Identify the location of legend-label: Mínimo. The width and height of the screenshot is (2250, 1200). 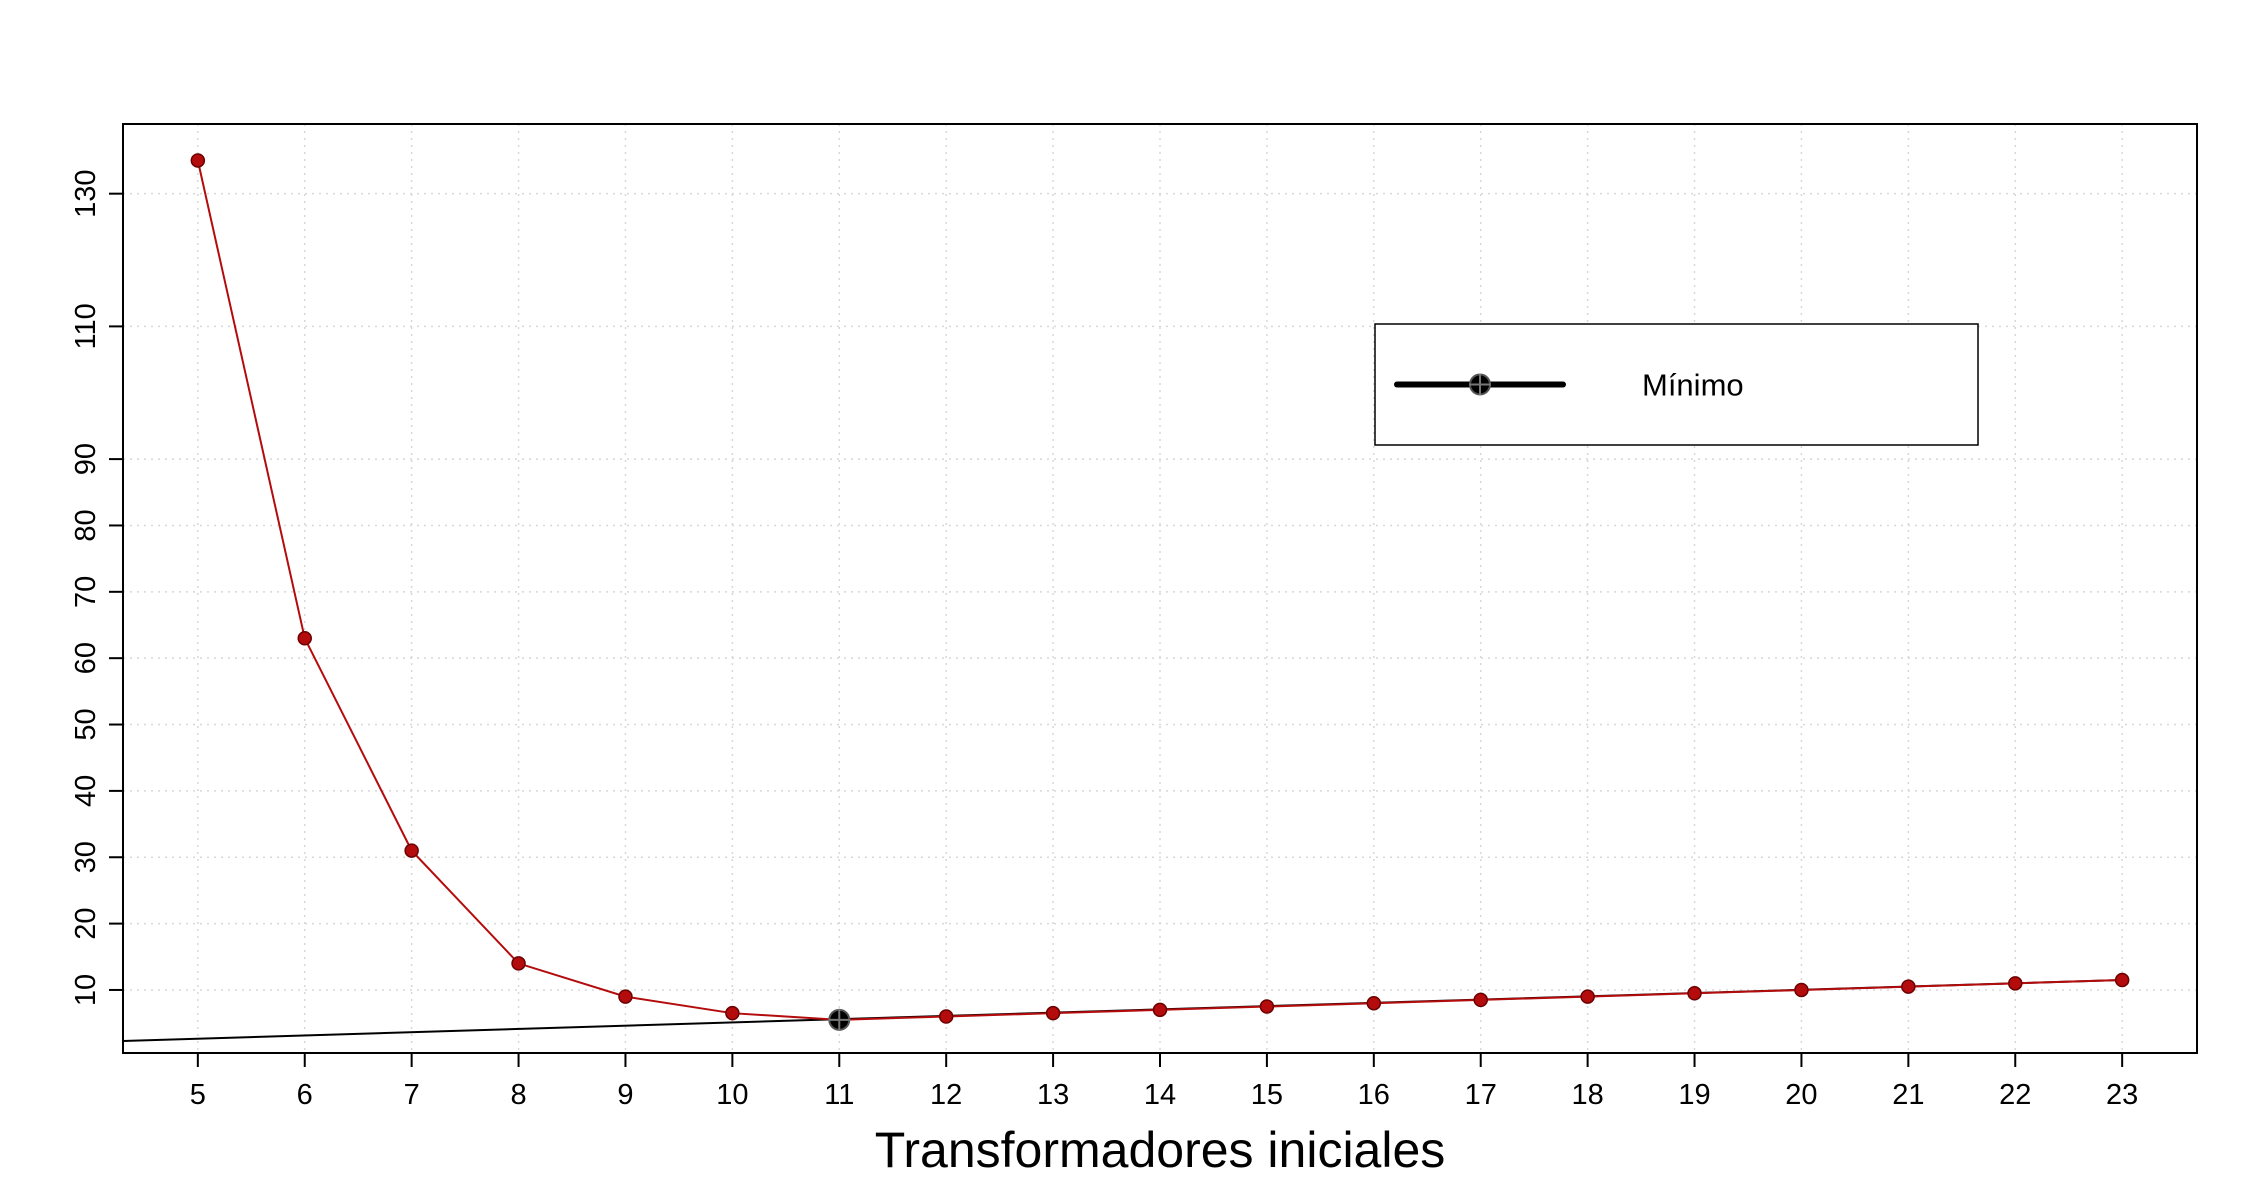
(1693, 385).